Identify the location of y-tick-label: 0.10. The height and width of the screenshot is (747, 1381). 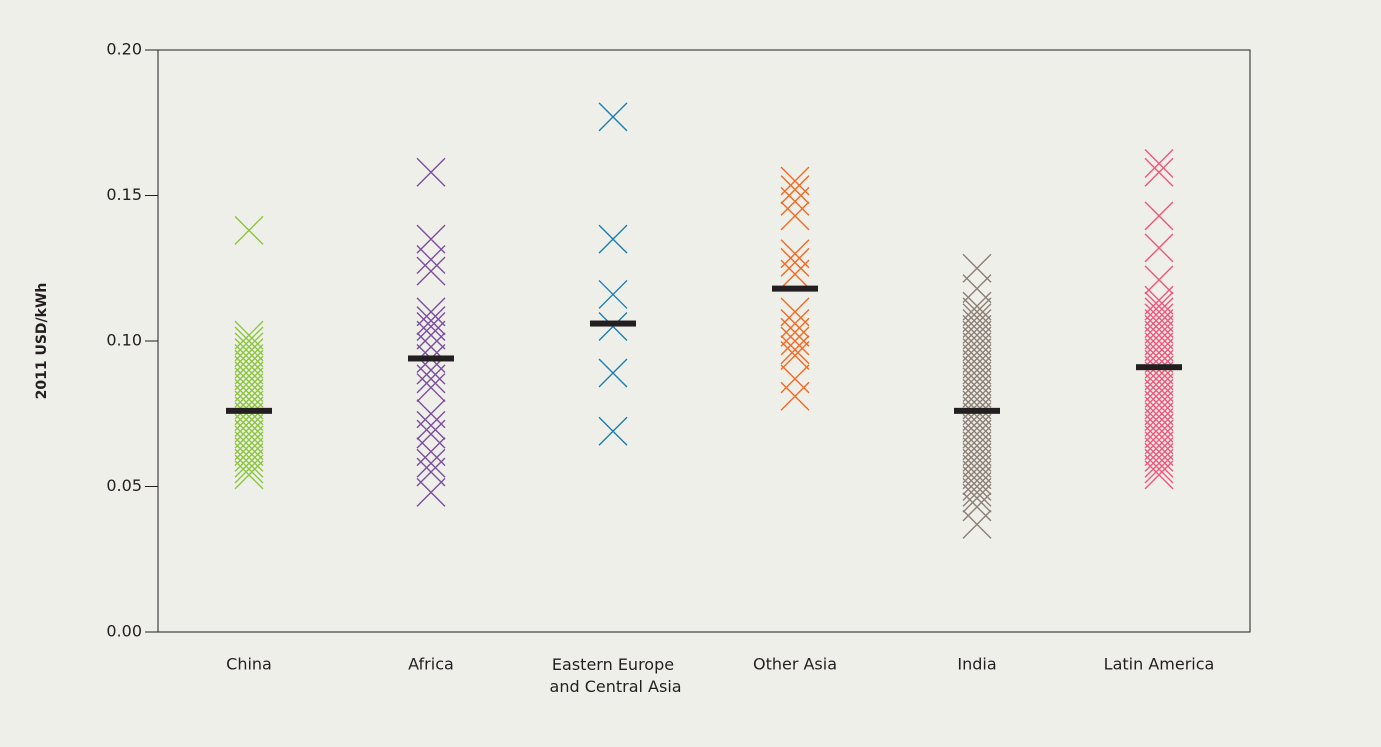
(124, 340).